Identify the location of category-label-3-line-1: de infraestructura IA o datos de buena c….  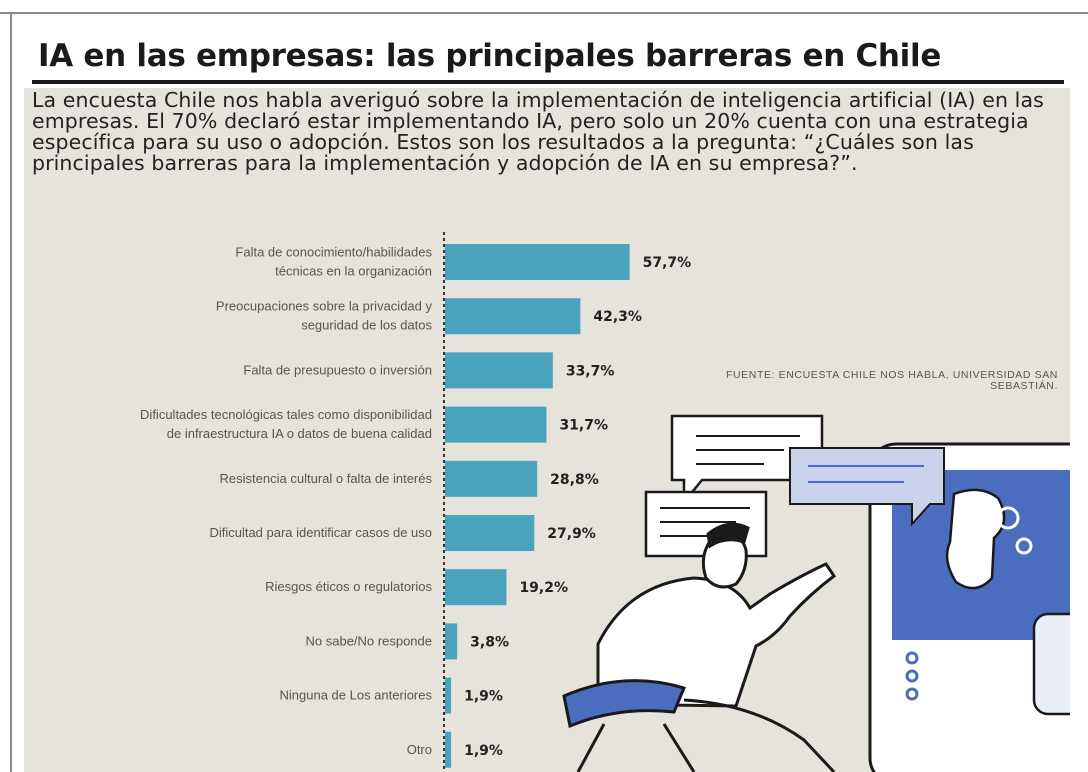
(299, 433).